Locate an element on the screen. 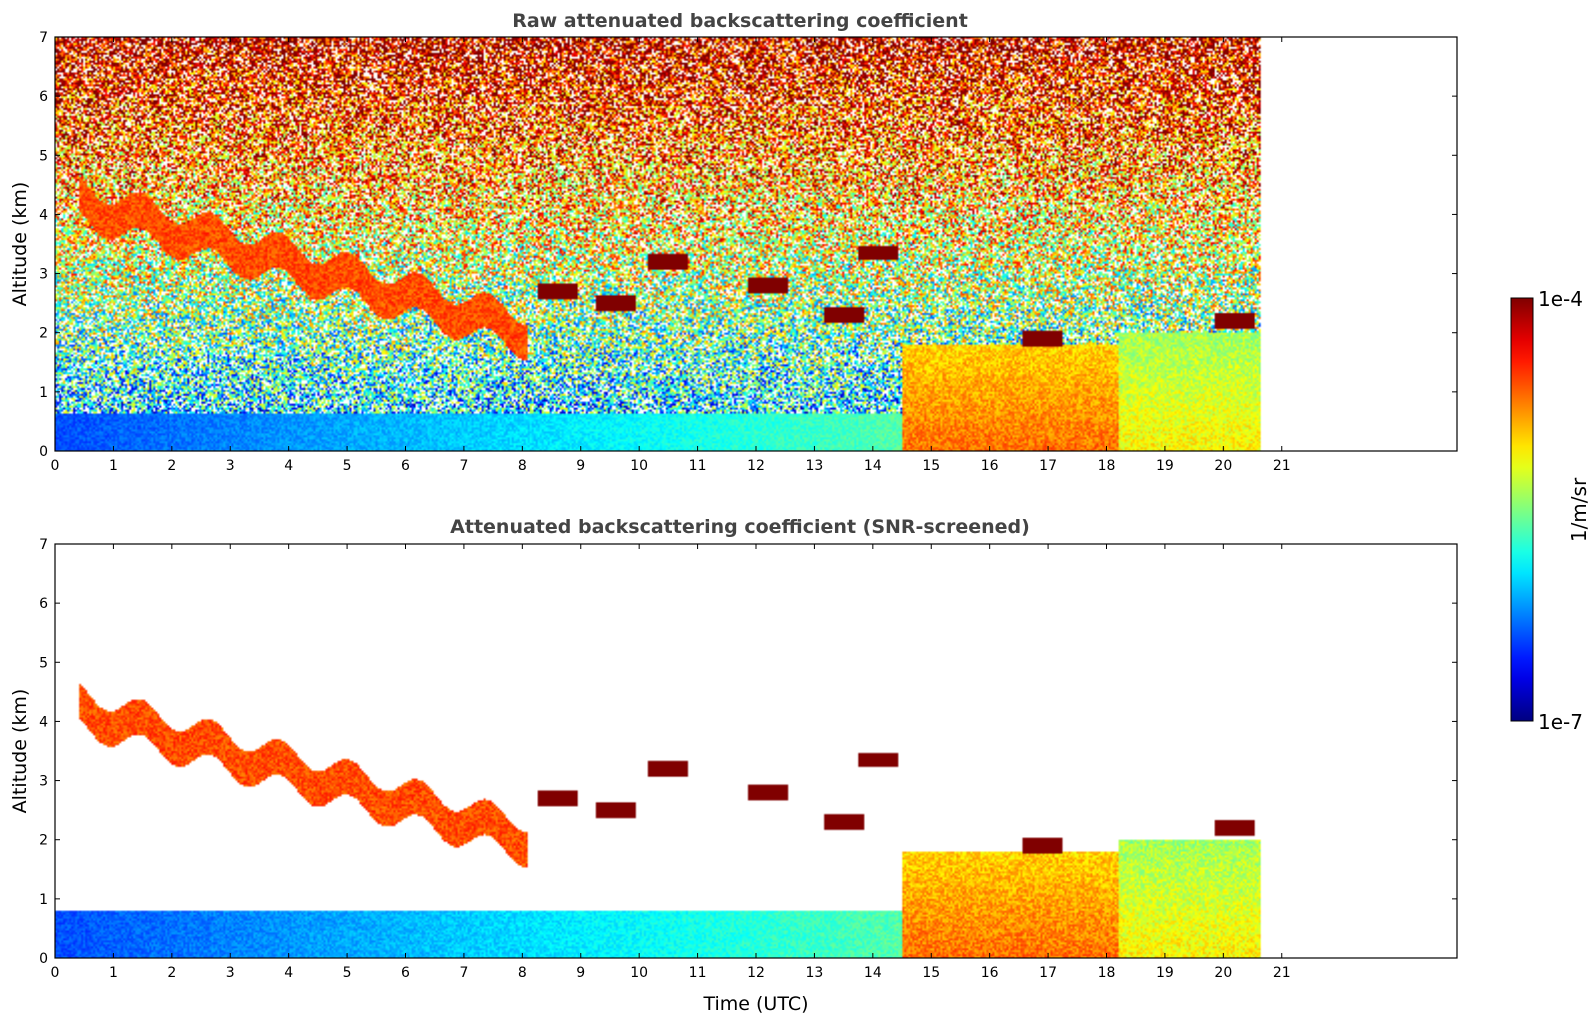 The height and width of the screenshot is (1020, 1595). top-x-tick-label: 0 is located at coordinates (55, 466).